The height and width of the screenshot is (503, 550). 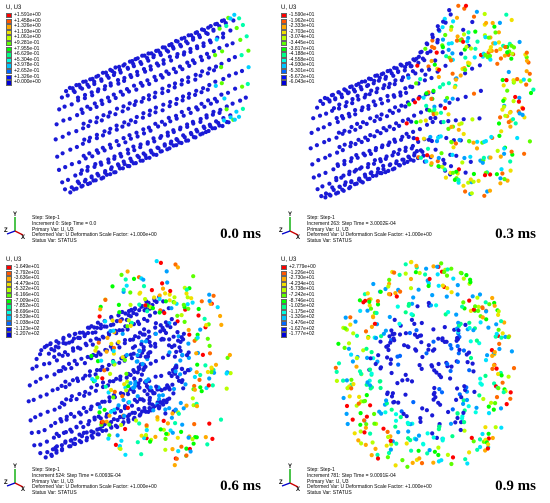 I want to click on status-step: Step: Step-1, so click(x=46, y=218).